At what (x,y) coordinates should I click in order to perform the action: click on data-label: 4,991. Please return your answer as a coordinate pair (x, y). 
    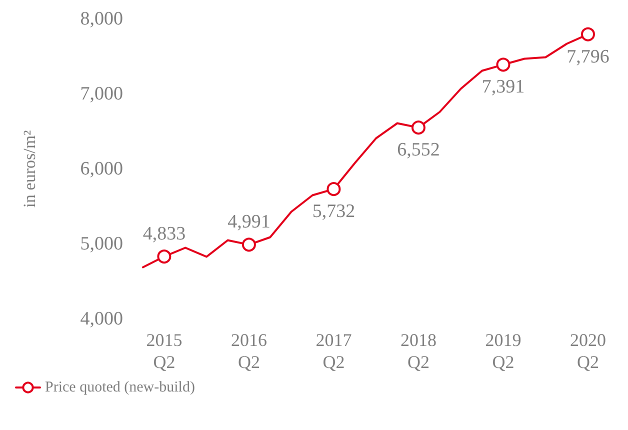
    Looking at the image, I should click on (249, 222).